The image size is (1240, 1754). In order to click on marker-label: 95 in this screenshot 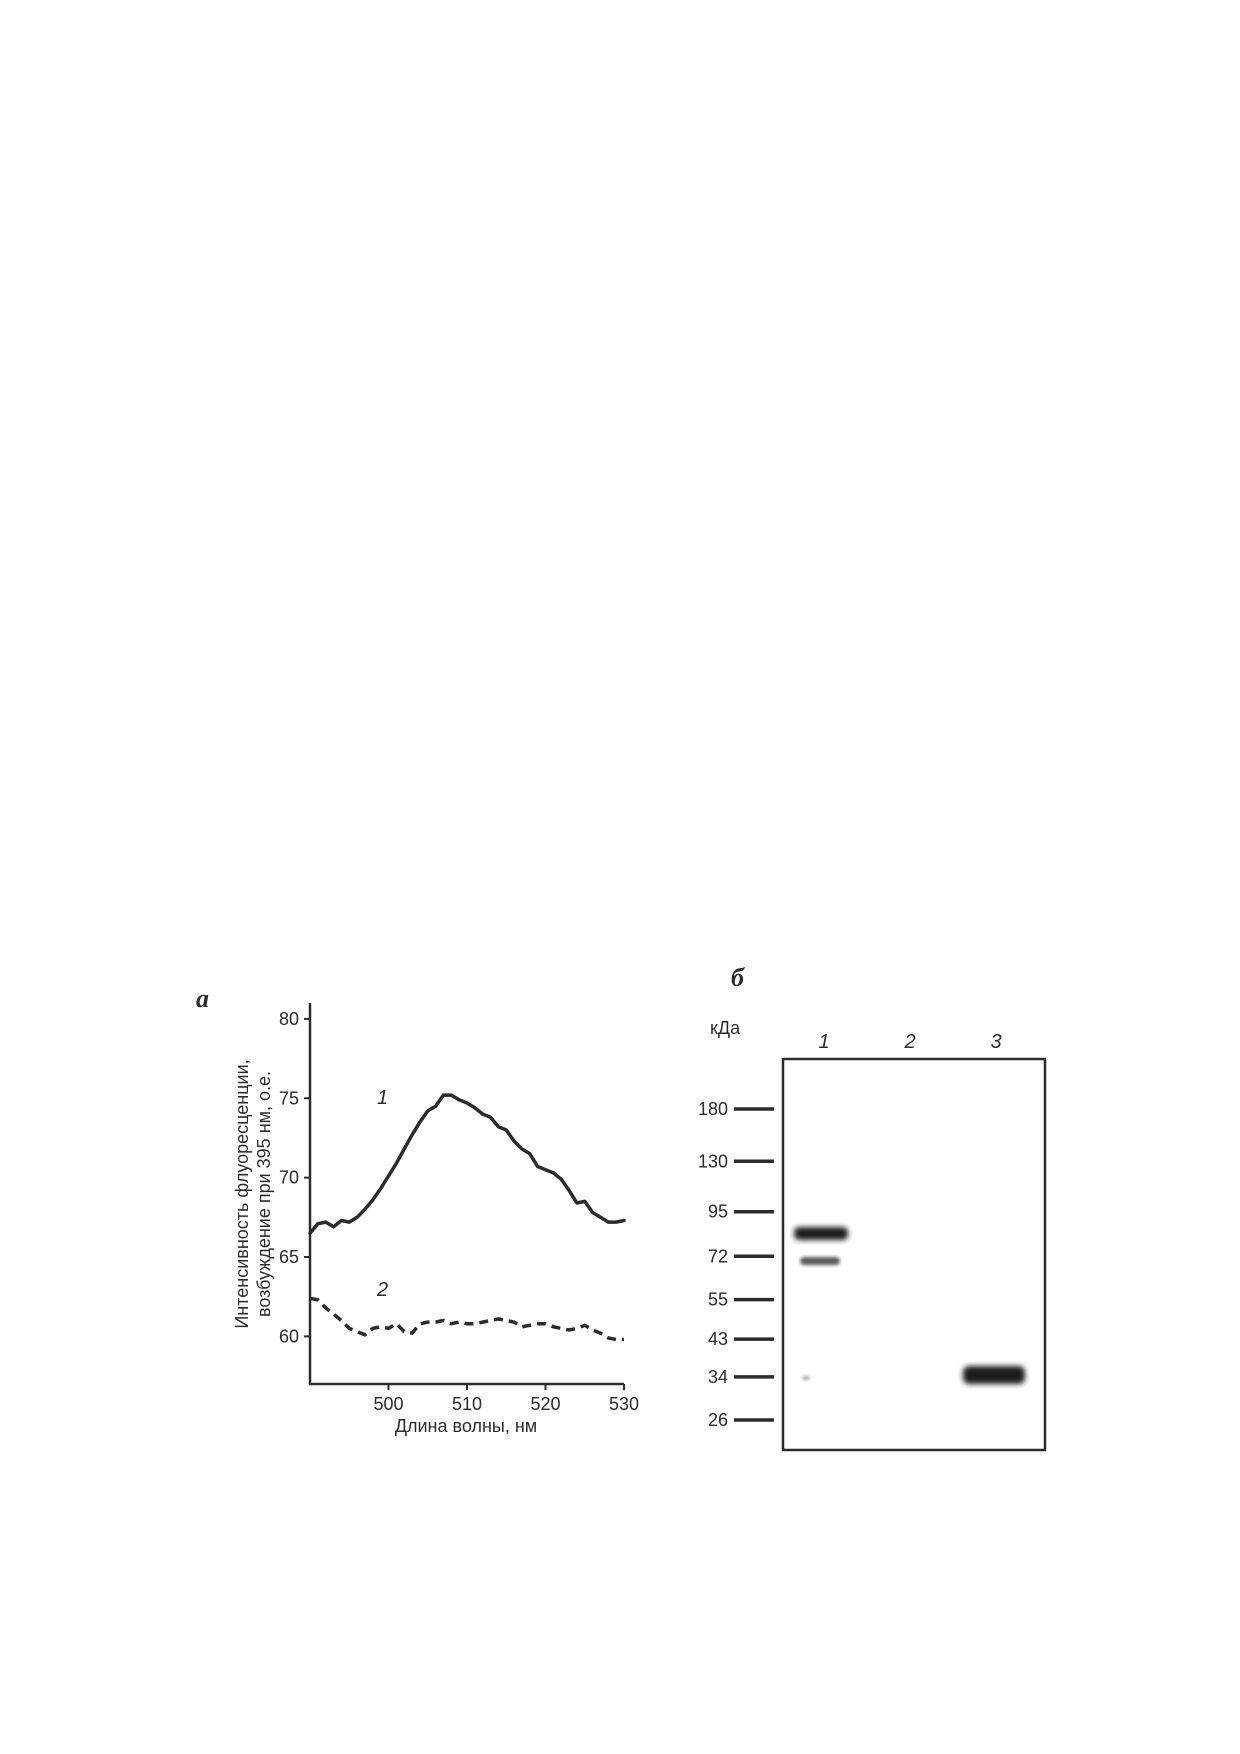, I will do `click(718, 1212)`.